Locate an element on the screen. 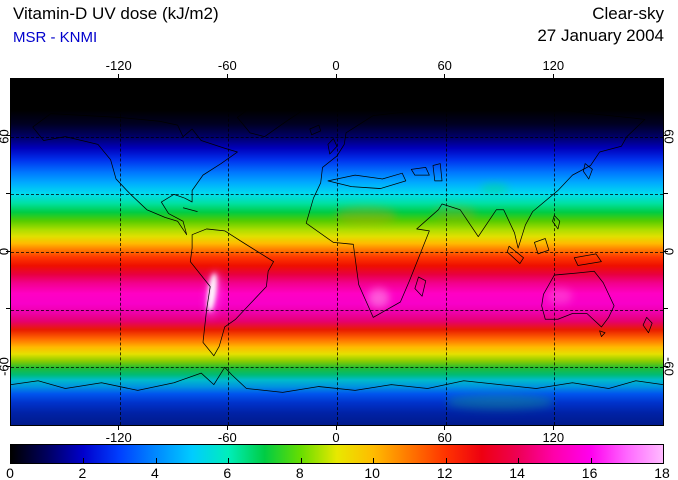 Image resolution: width=678 pixels, height=480 pixels. sumatra-outline is located at coordinates (515, 254).